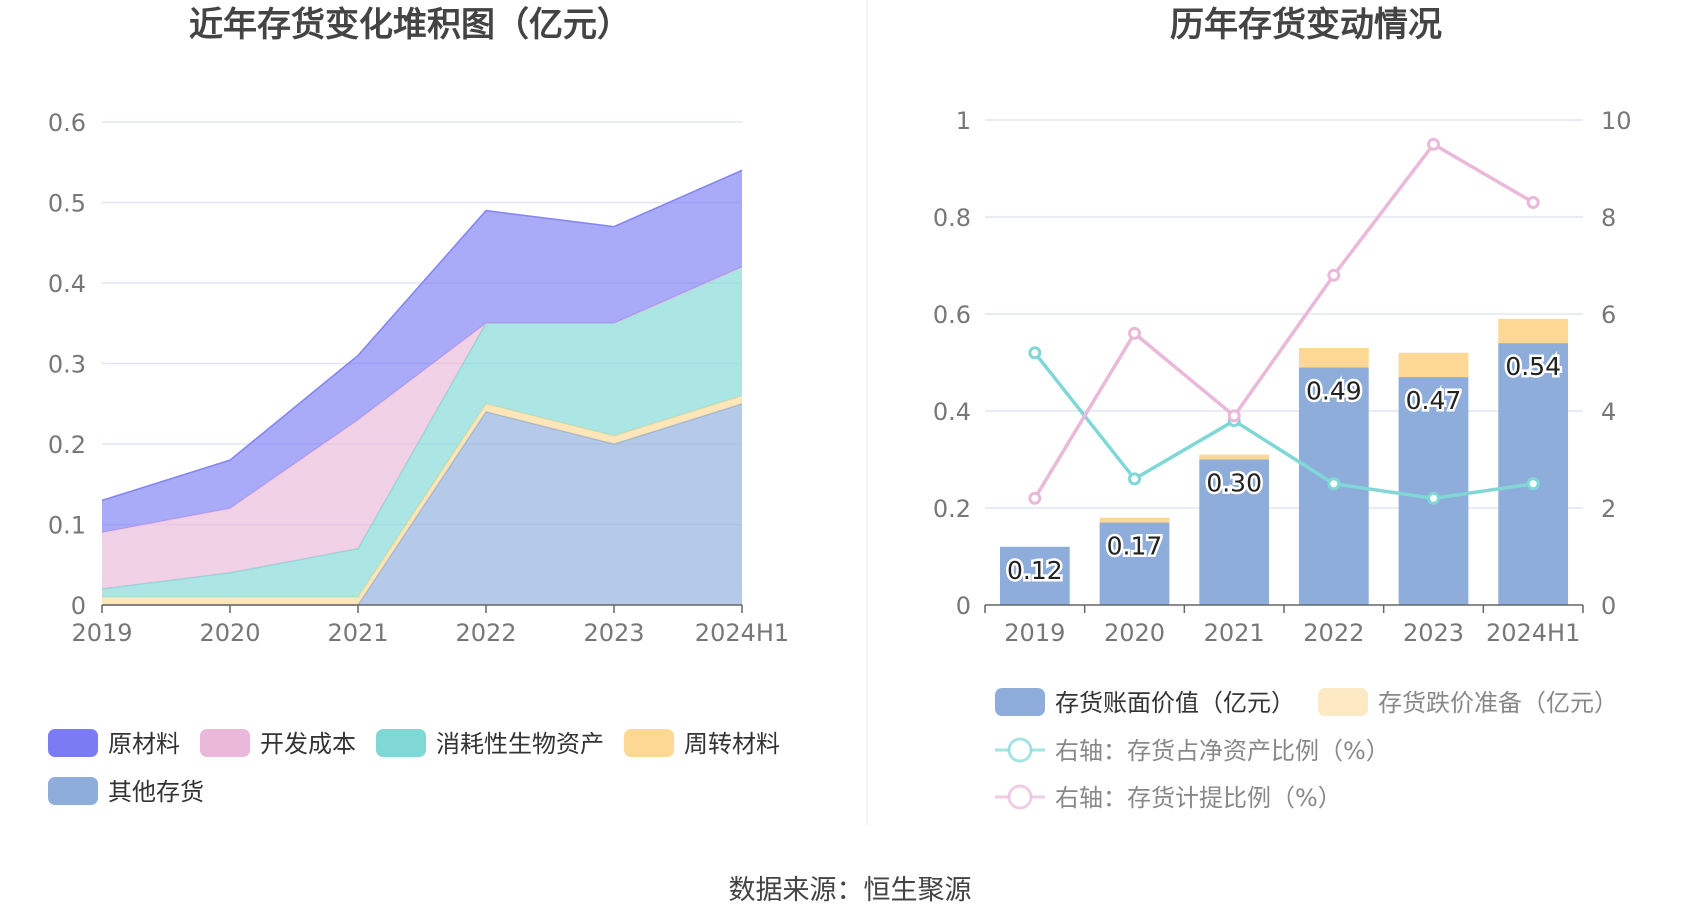 Image resolution: width=1700 pixels, height=918 pixels. I want to click on chart-title-left: 近年存货变化堆积图（亿元）, so click(410, 25).